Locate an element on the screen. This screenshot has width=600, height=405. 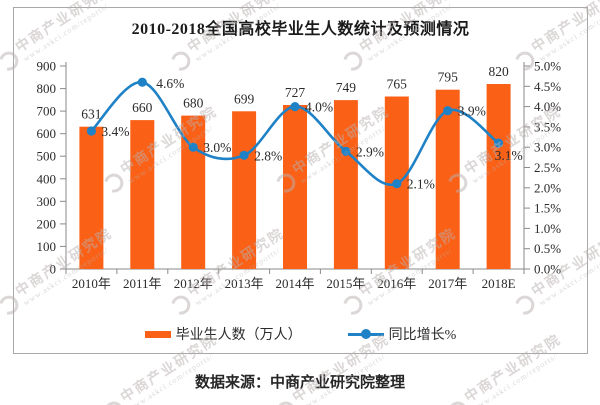
line-point-2014年 is located at coordinates (295, 107).